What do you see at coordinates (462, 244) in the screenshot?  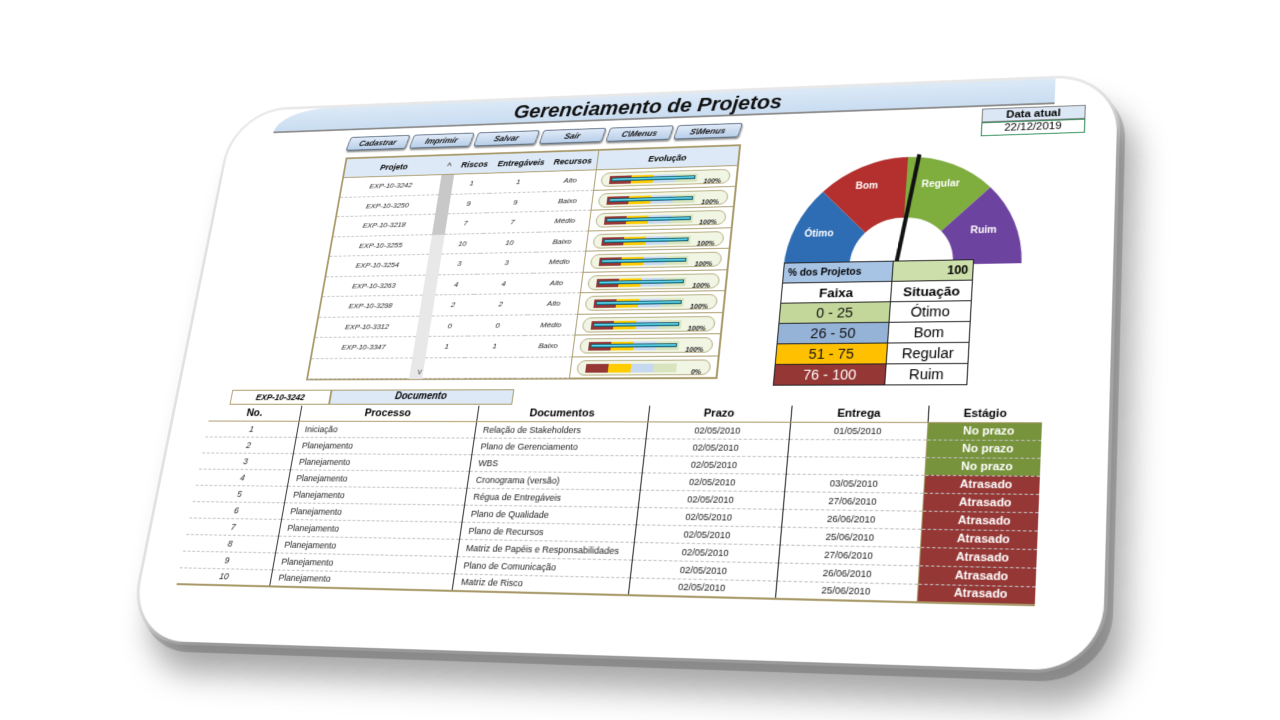 I see `project-risks: 10` at bounding box center [462, 244].